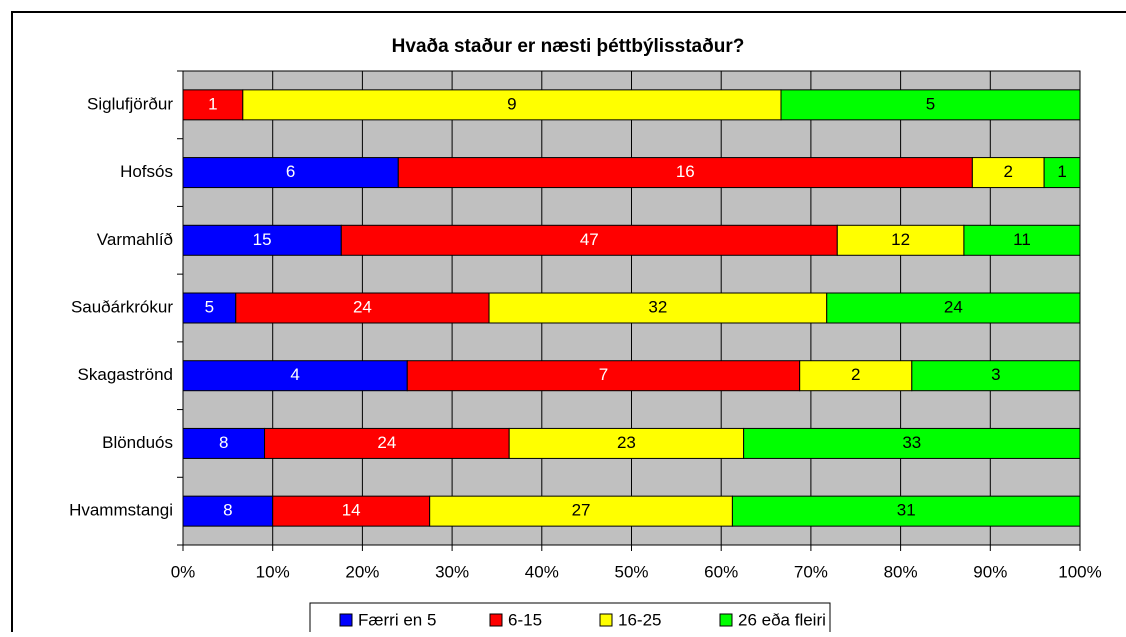 This screenshot has width=1126, height=637. Describe the element at coordinates (121, 510) in the screenshot. I see `y-tick-label: Hvammstangi` at that location.